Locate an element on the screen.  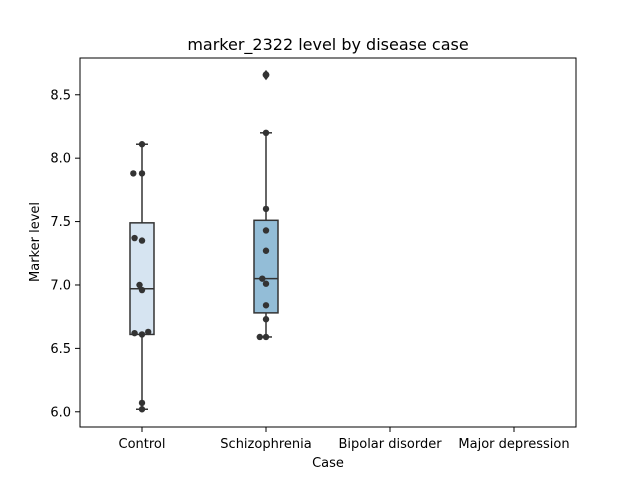
y-tick-label: 6.5 is located at coordinates (60, 349).